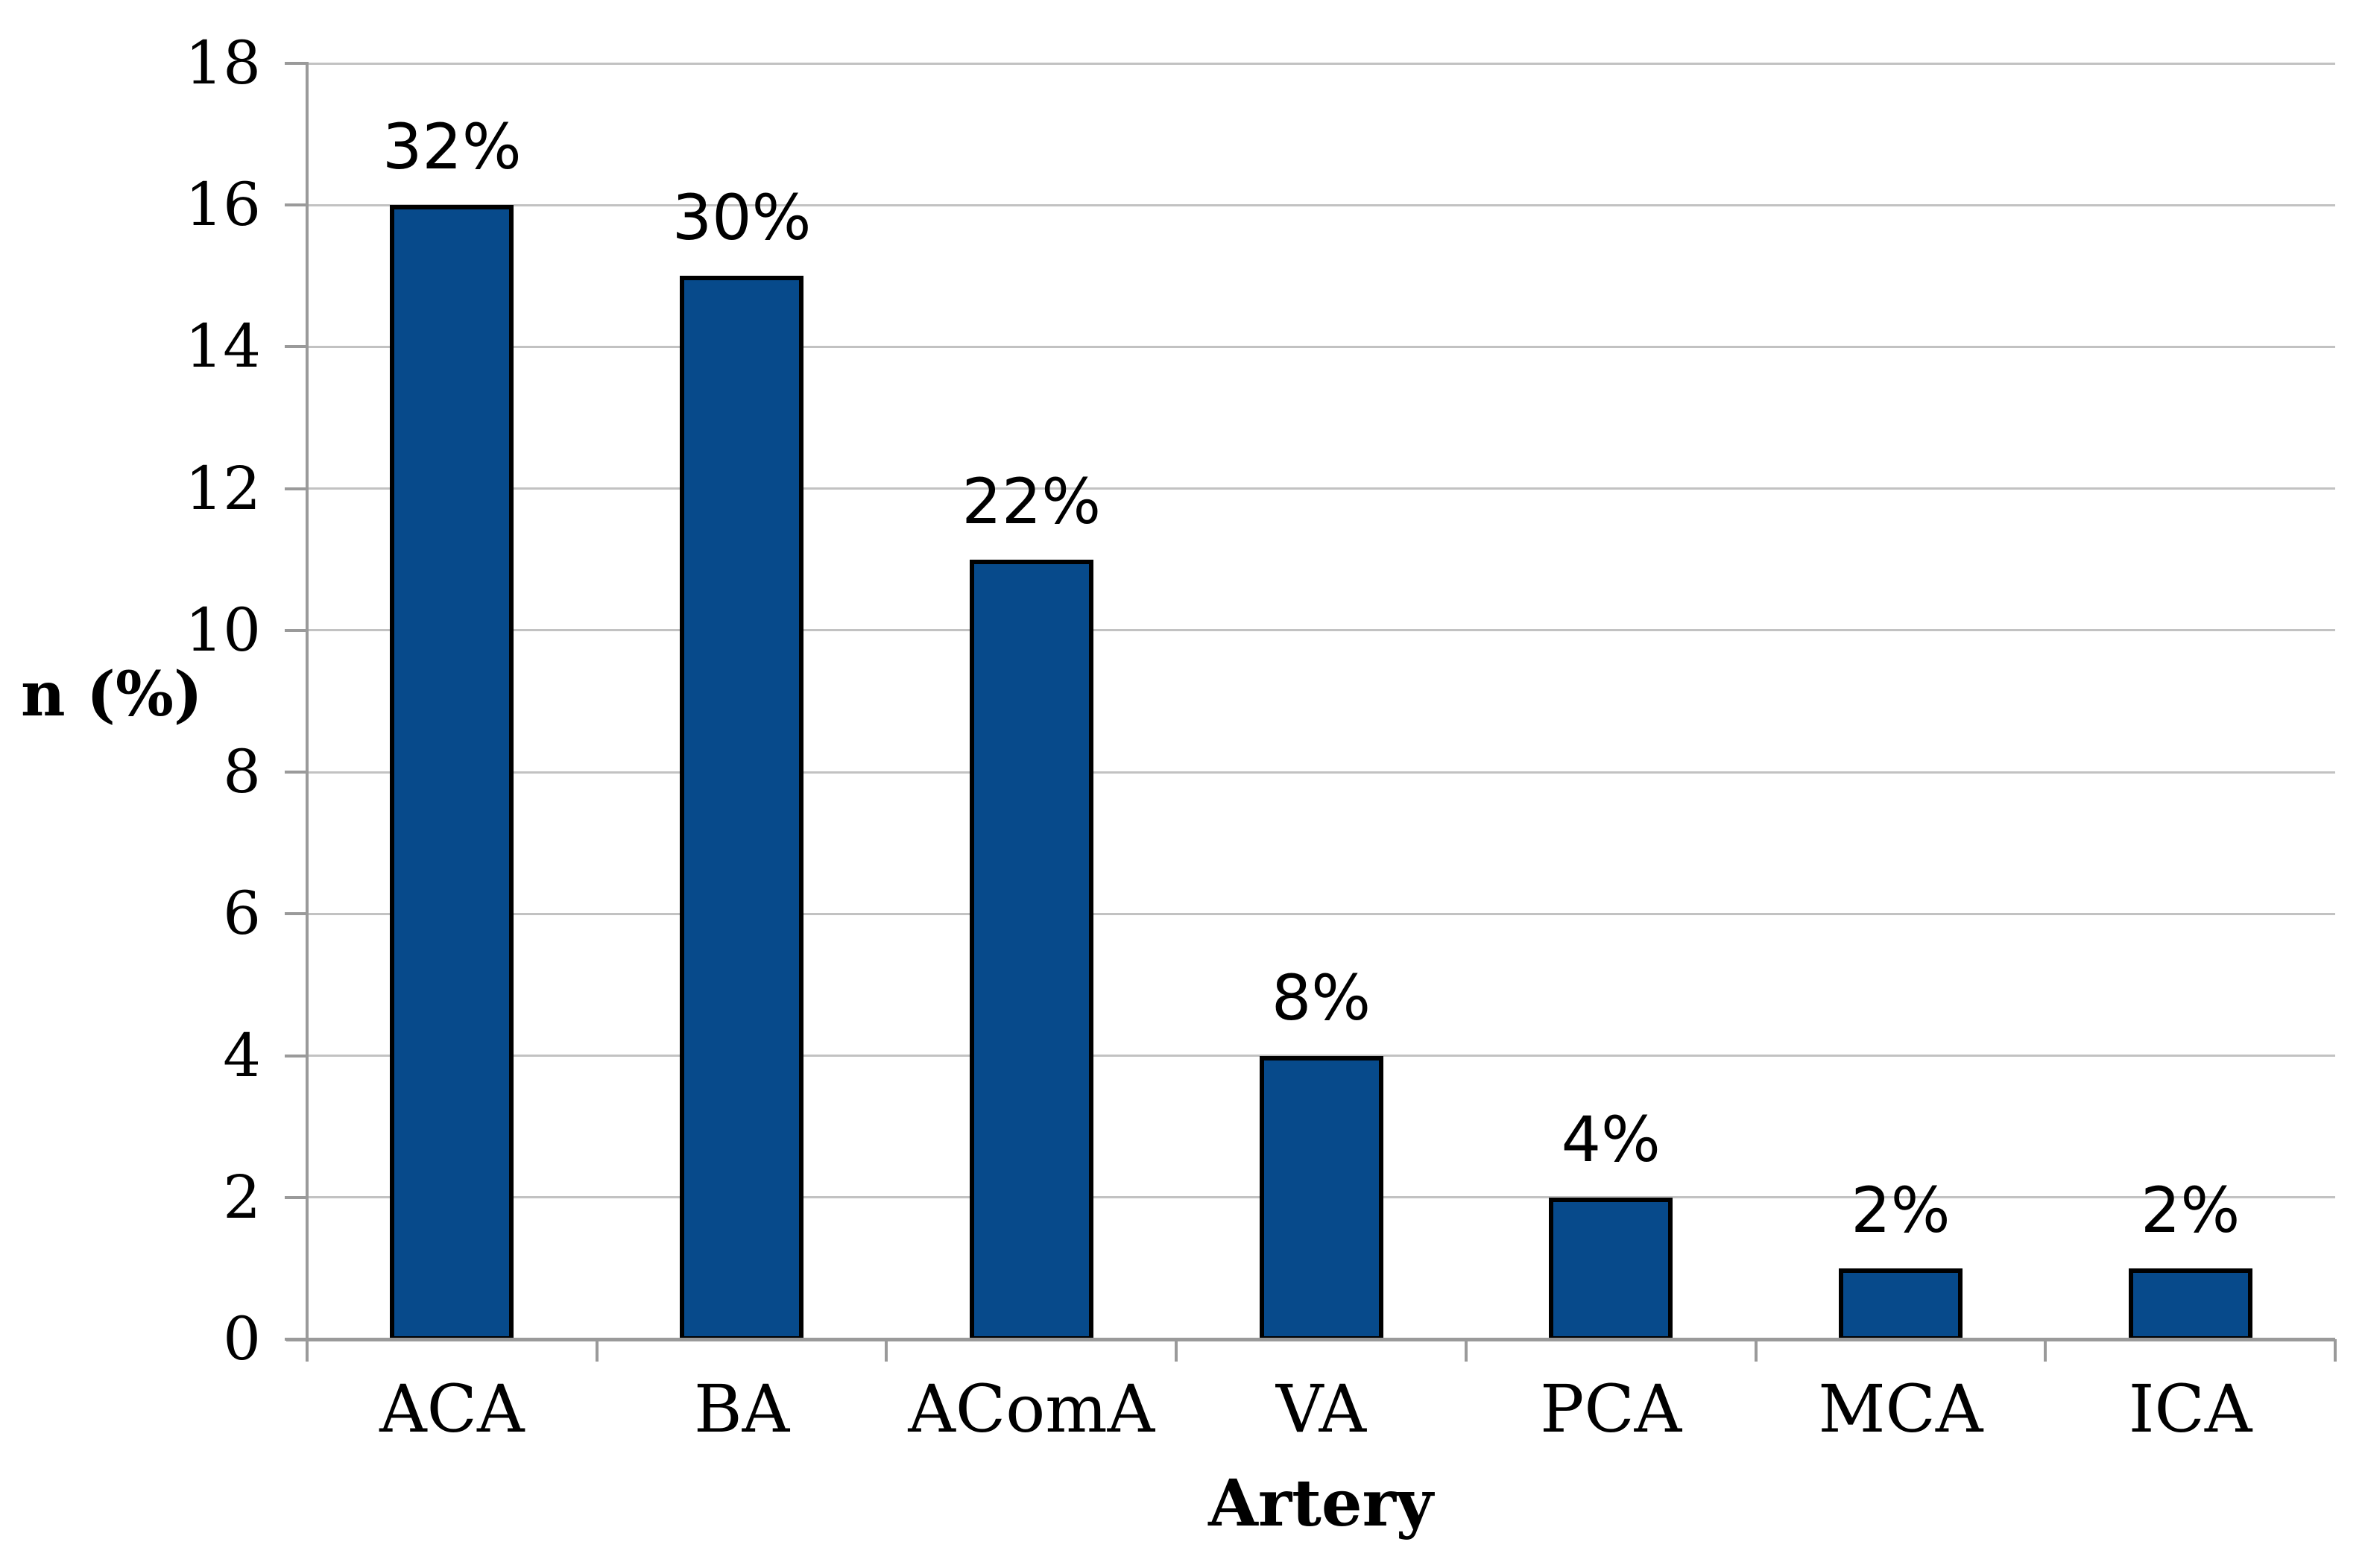 This screenshot has width=2365, height=1568. I want to click on bar-AComA, so click(1031, 950).